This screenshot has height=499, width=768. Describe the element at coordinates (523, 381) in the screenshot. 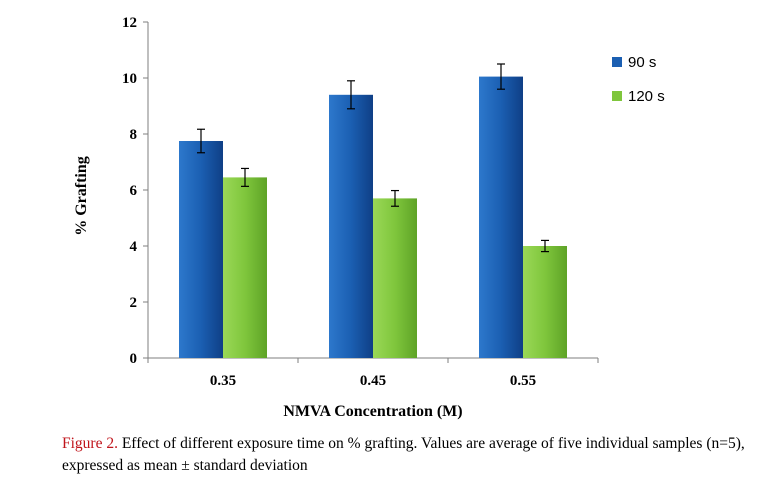

I see `x-tick-label: 0.55` at that location.